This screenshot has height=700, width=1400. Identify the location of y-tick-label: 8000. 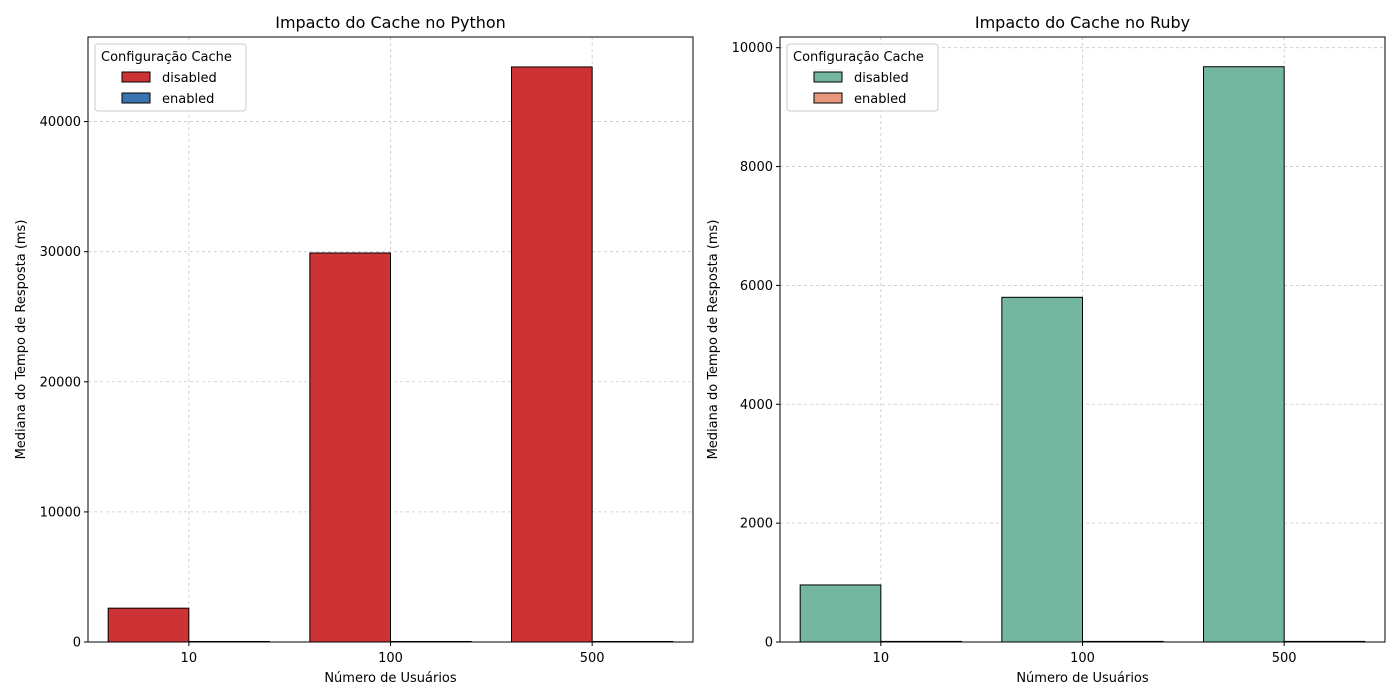
(756, 167).